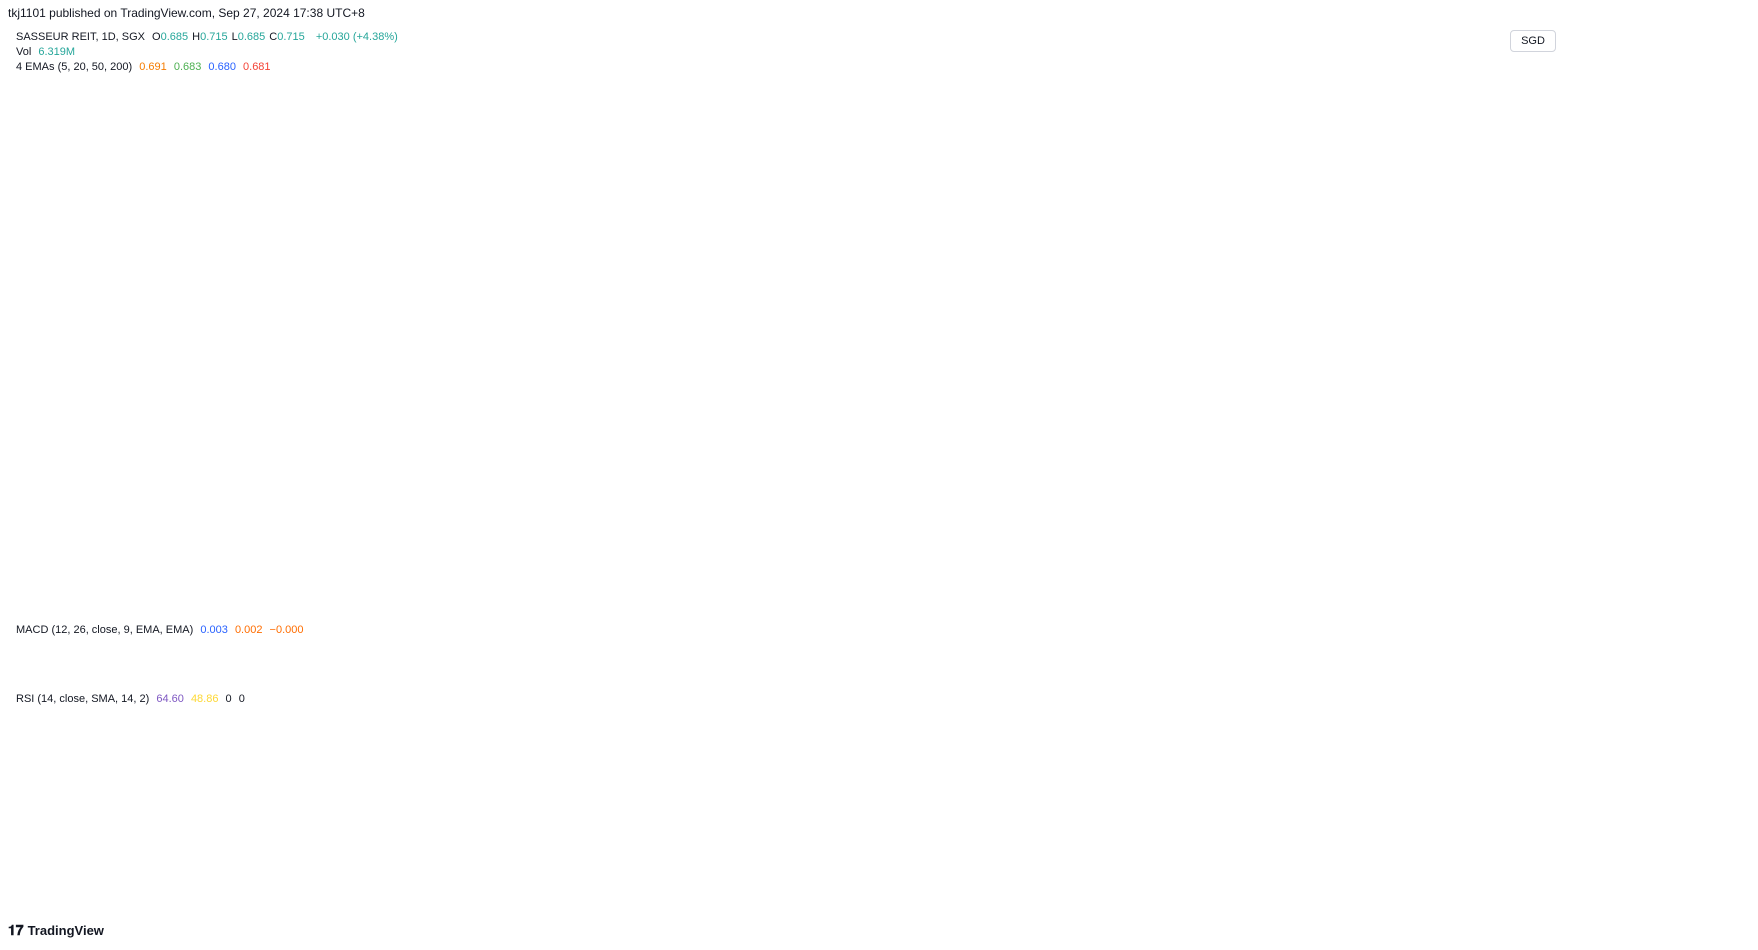  What do you see at coordinates (1529, 677) in the screenshot?
I see `macd-tag-label: −0.000` at bounding box center [1529, 677].